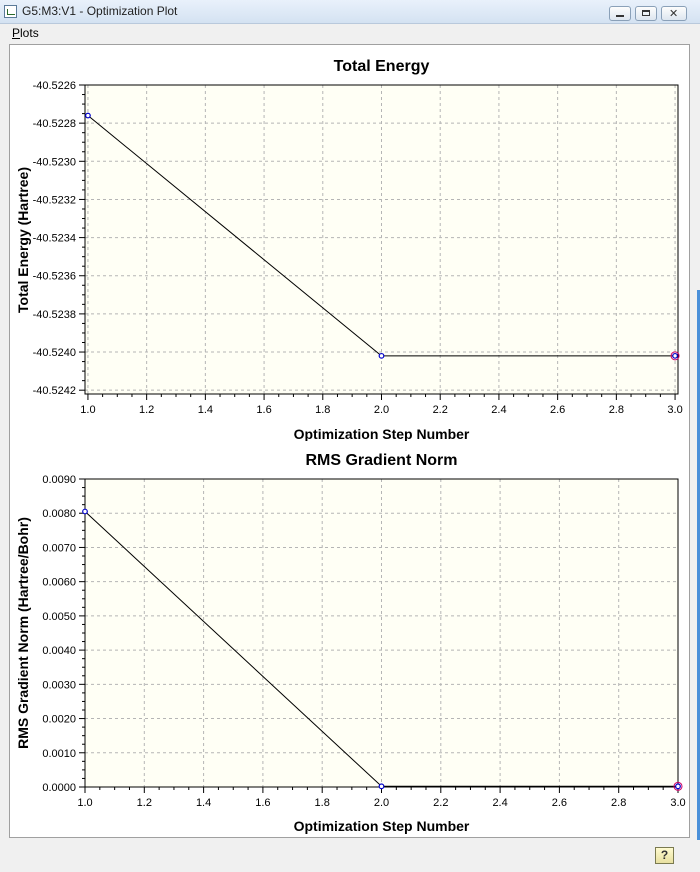  I want to click on y-tick-label: -40.5226, so click(54, 86).